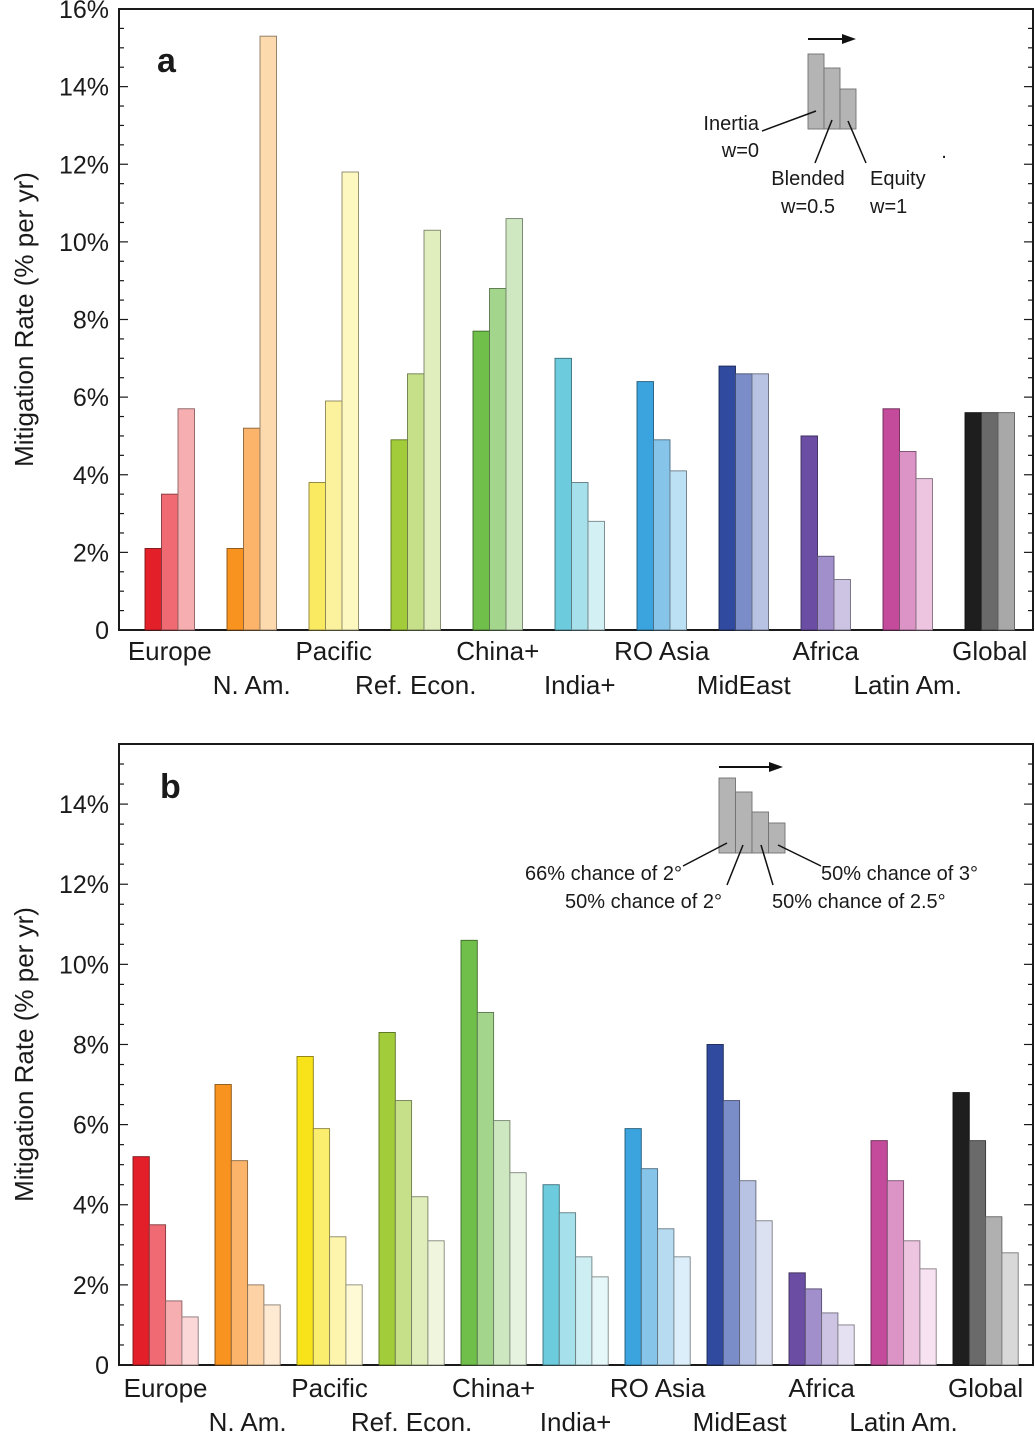 This screenshot has width=1035, height=1437. What do you see at coordinates (807, 207) in the screenshot?
I see `legend-label: w=0.5` at bounding box center [807, 207].